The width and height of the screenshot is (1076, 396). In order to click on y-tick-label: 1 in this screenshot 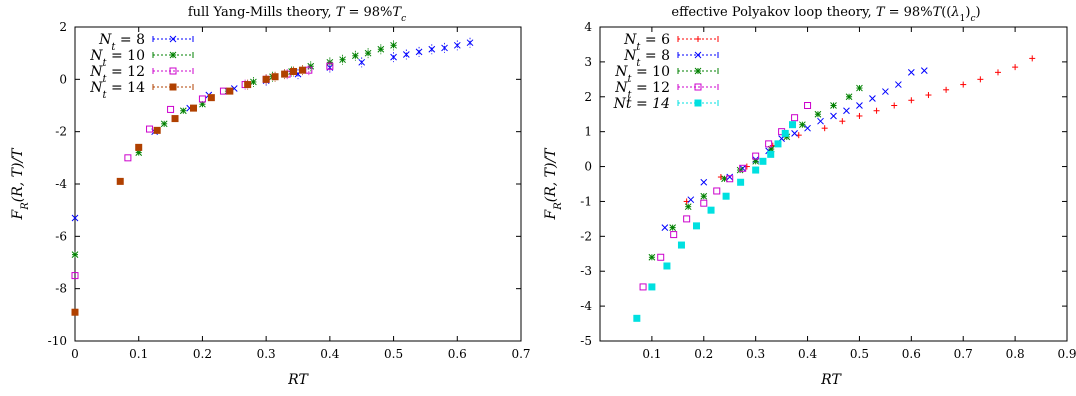, I will do `click(588, 132)`.